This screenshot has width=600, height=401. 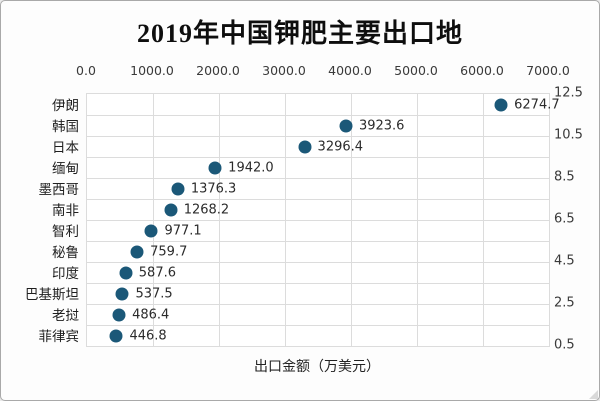 What do you see at coordinates (65, 252) in the screenshot?
I see `category-label: 秘鲁` at bounding box center [65, 252].